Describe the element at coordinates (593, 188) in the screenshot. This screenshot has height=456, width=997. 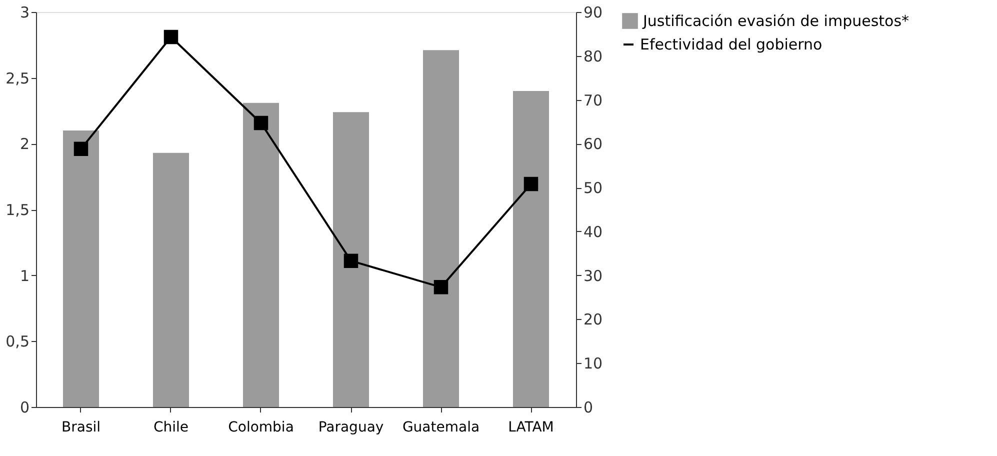
I see `y2-tick-label: 50` at that location.